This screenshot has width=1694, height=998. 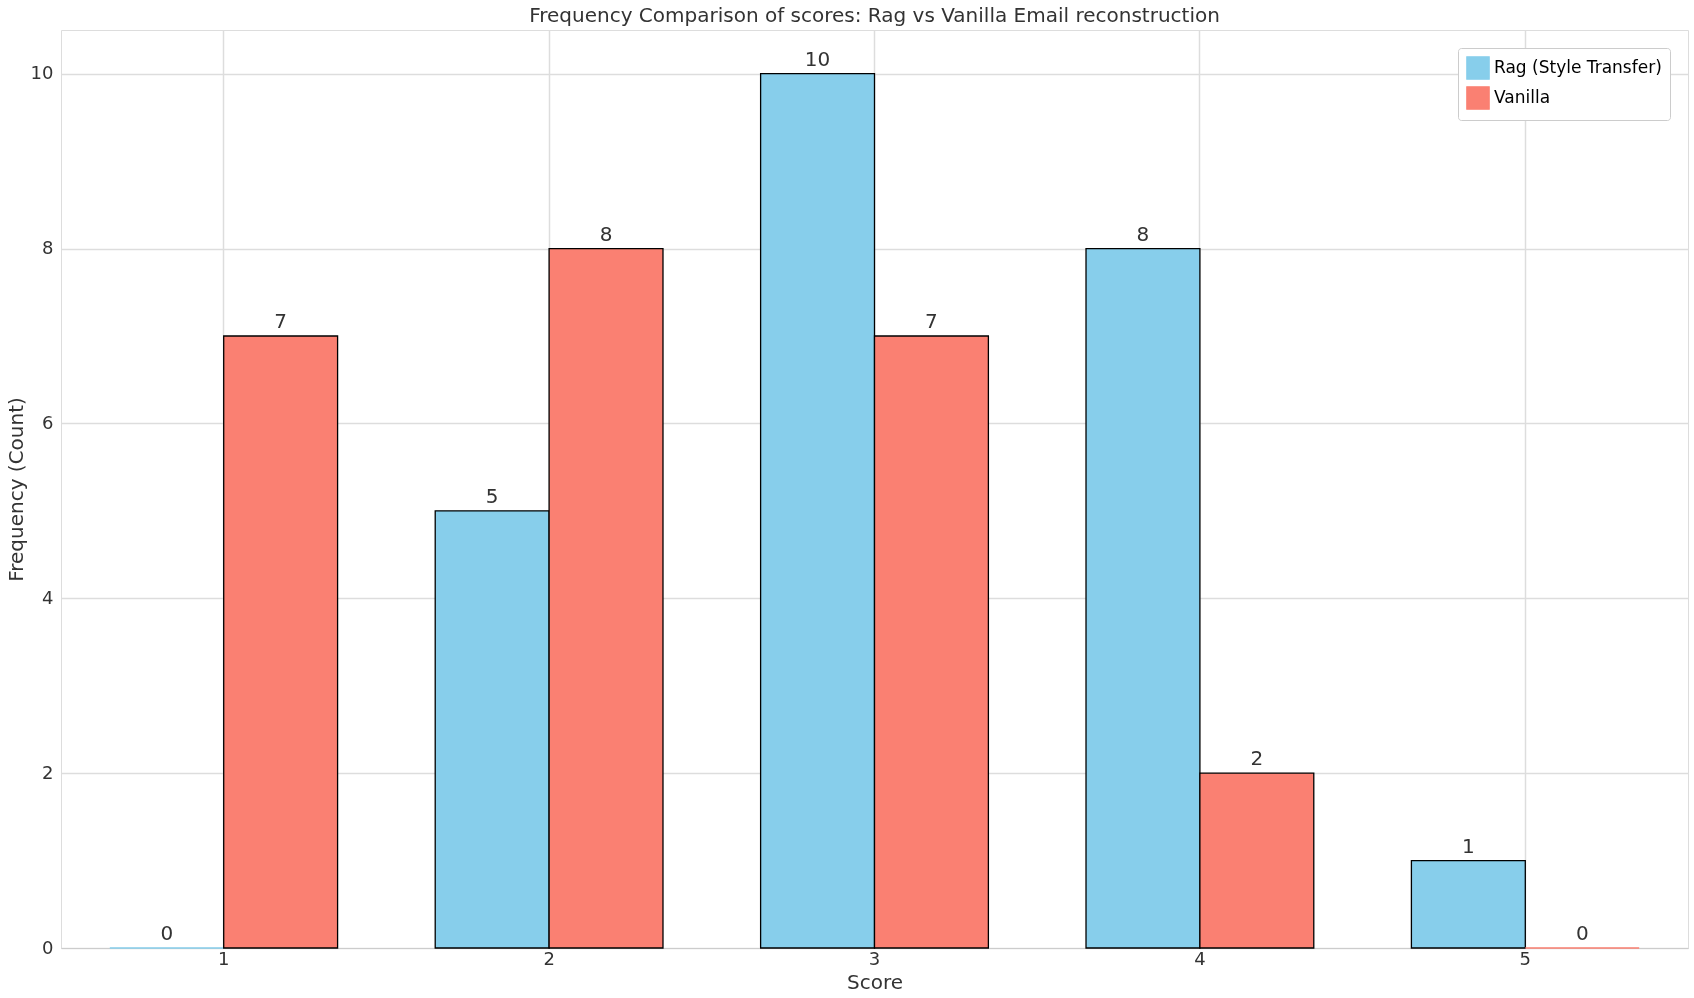 What do you see at coordinates (15, 489) in the screenshot?
I see `y-axis-title: Frequency (Count)` at bounding box center [15, 489].